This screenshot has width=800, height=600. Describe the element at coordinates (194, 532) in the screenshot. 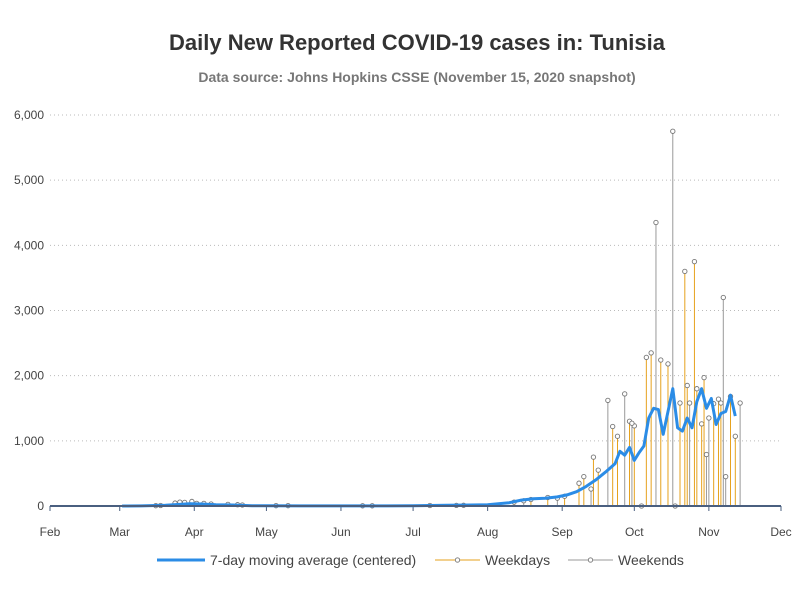

I see `x-tick-label: Apr` at that location.